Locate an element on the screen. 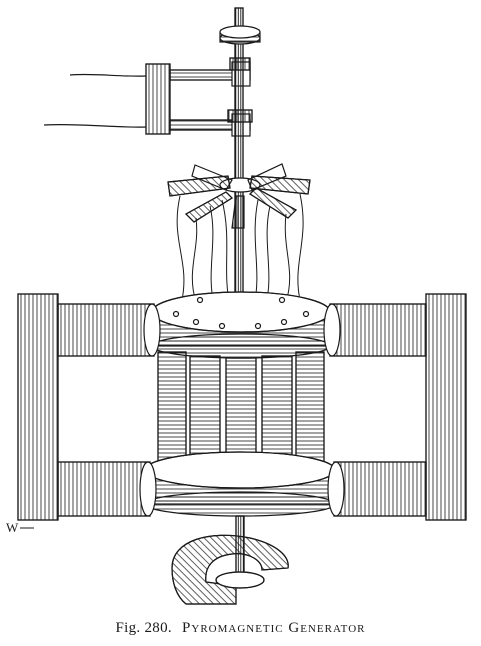  bottom-plate is located at coordinates (240, 484).